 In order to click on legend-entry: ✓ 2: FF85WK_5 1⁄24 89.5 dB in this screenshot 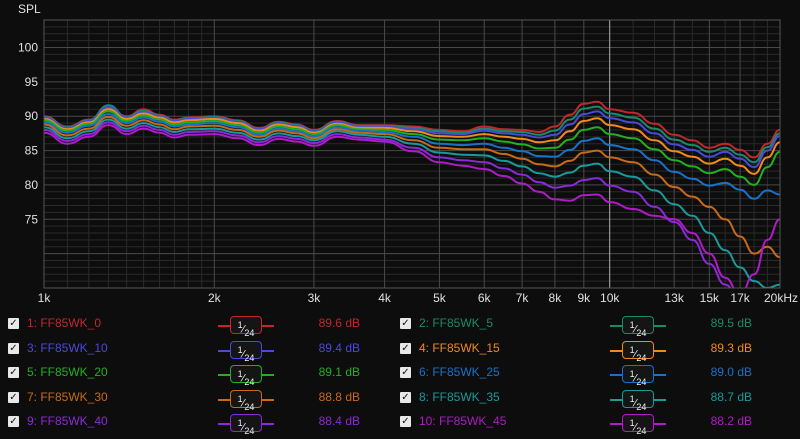, I will do `click(588, 325)`.